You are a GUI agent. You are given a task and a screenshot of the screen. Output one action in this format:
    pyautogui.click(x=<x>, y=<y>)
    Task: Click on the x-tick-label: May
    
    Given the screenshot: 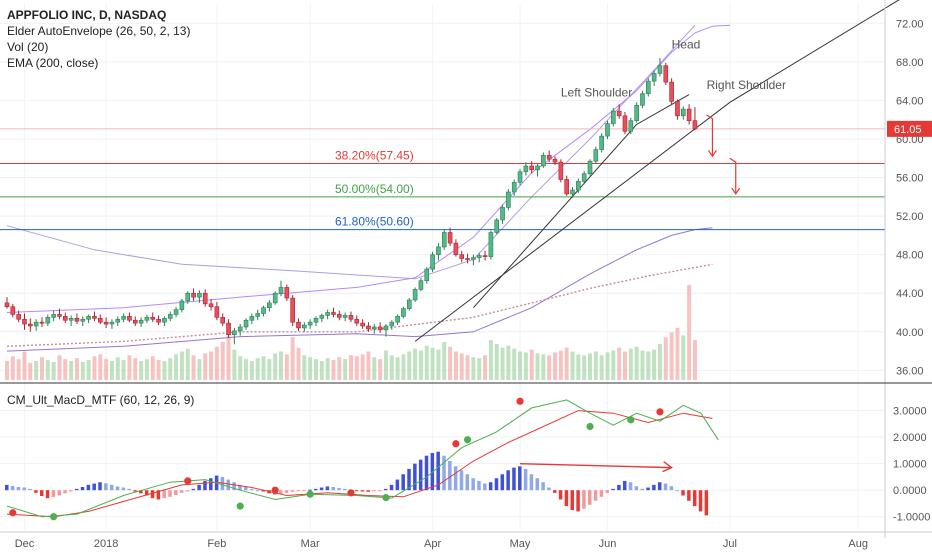 What is the action you would take?
    pyautogui.click(x=520, y=544)
    